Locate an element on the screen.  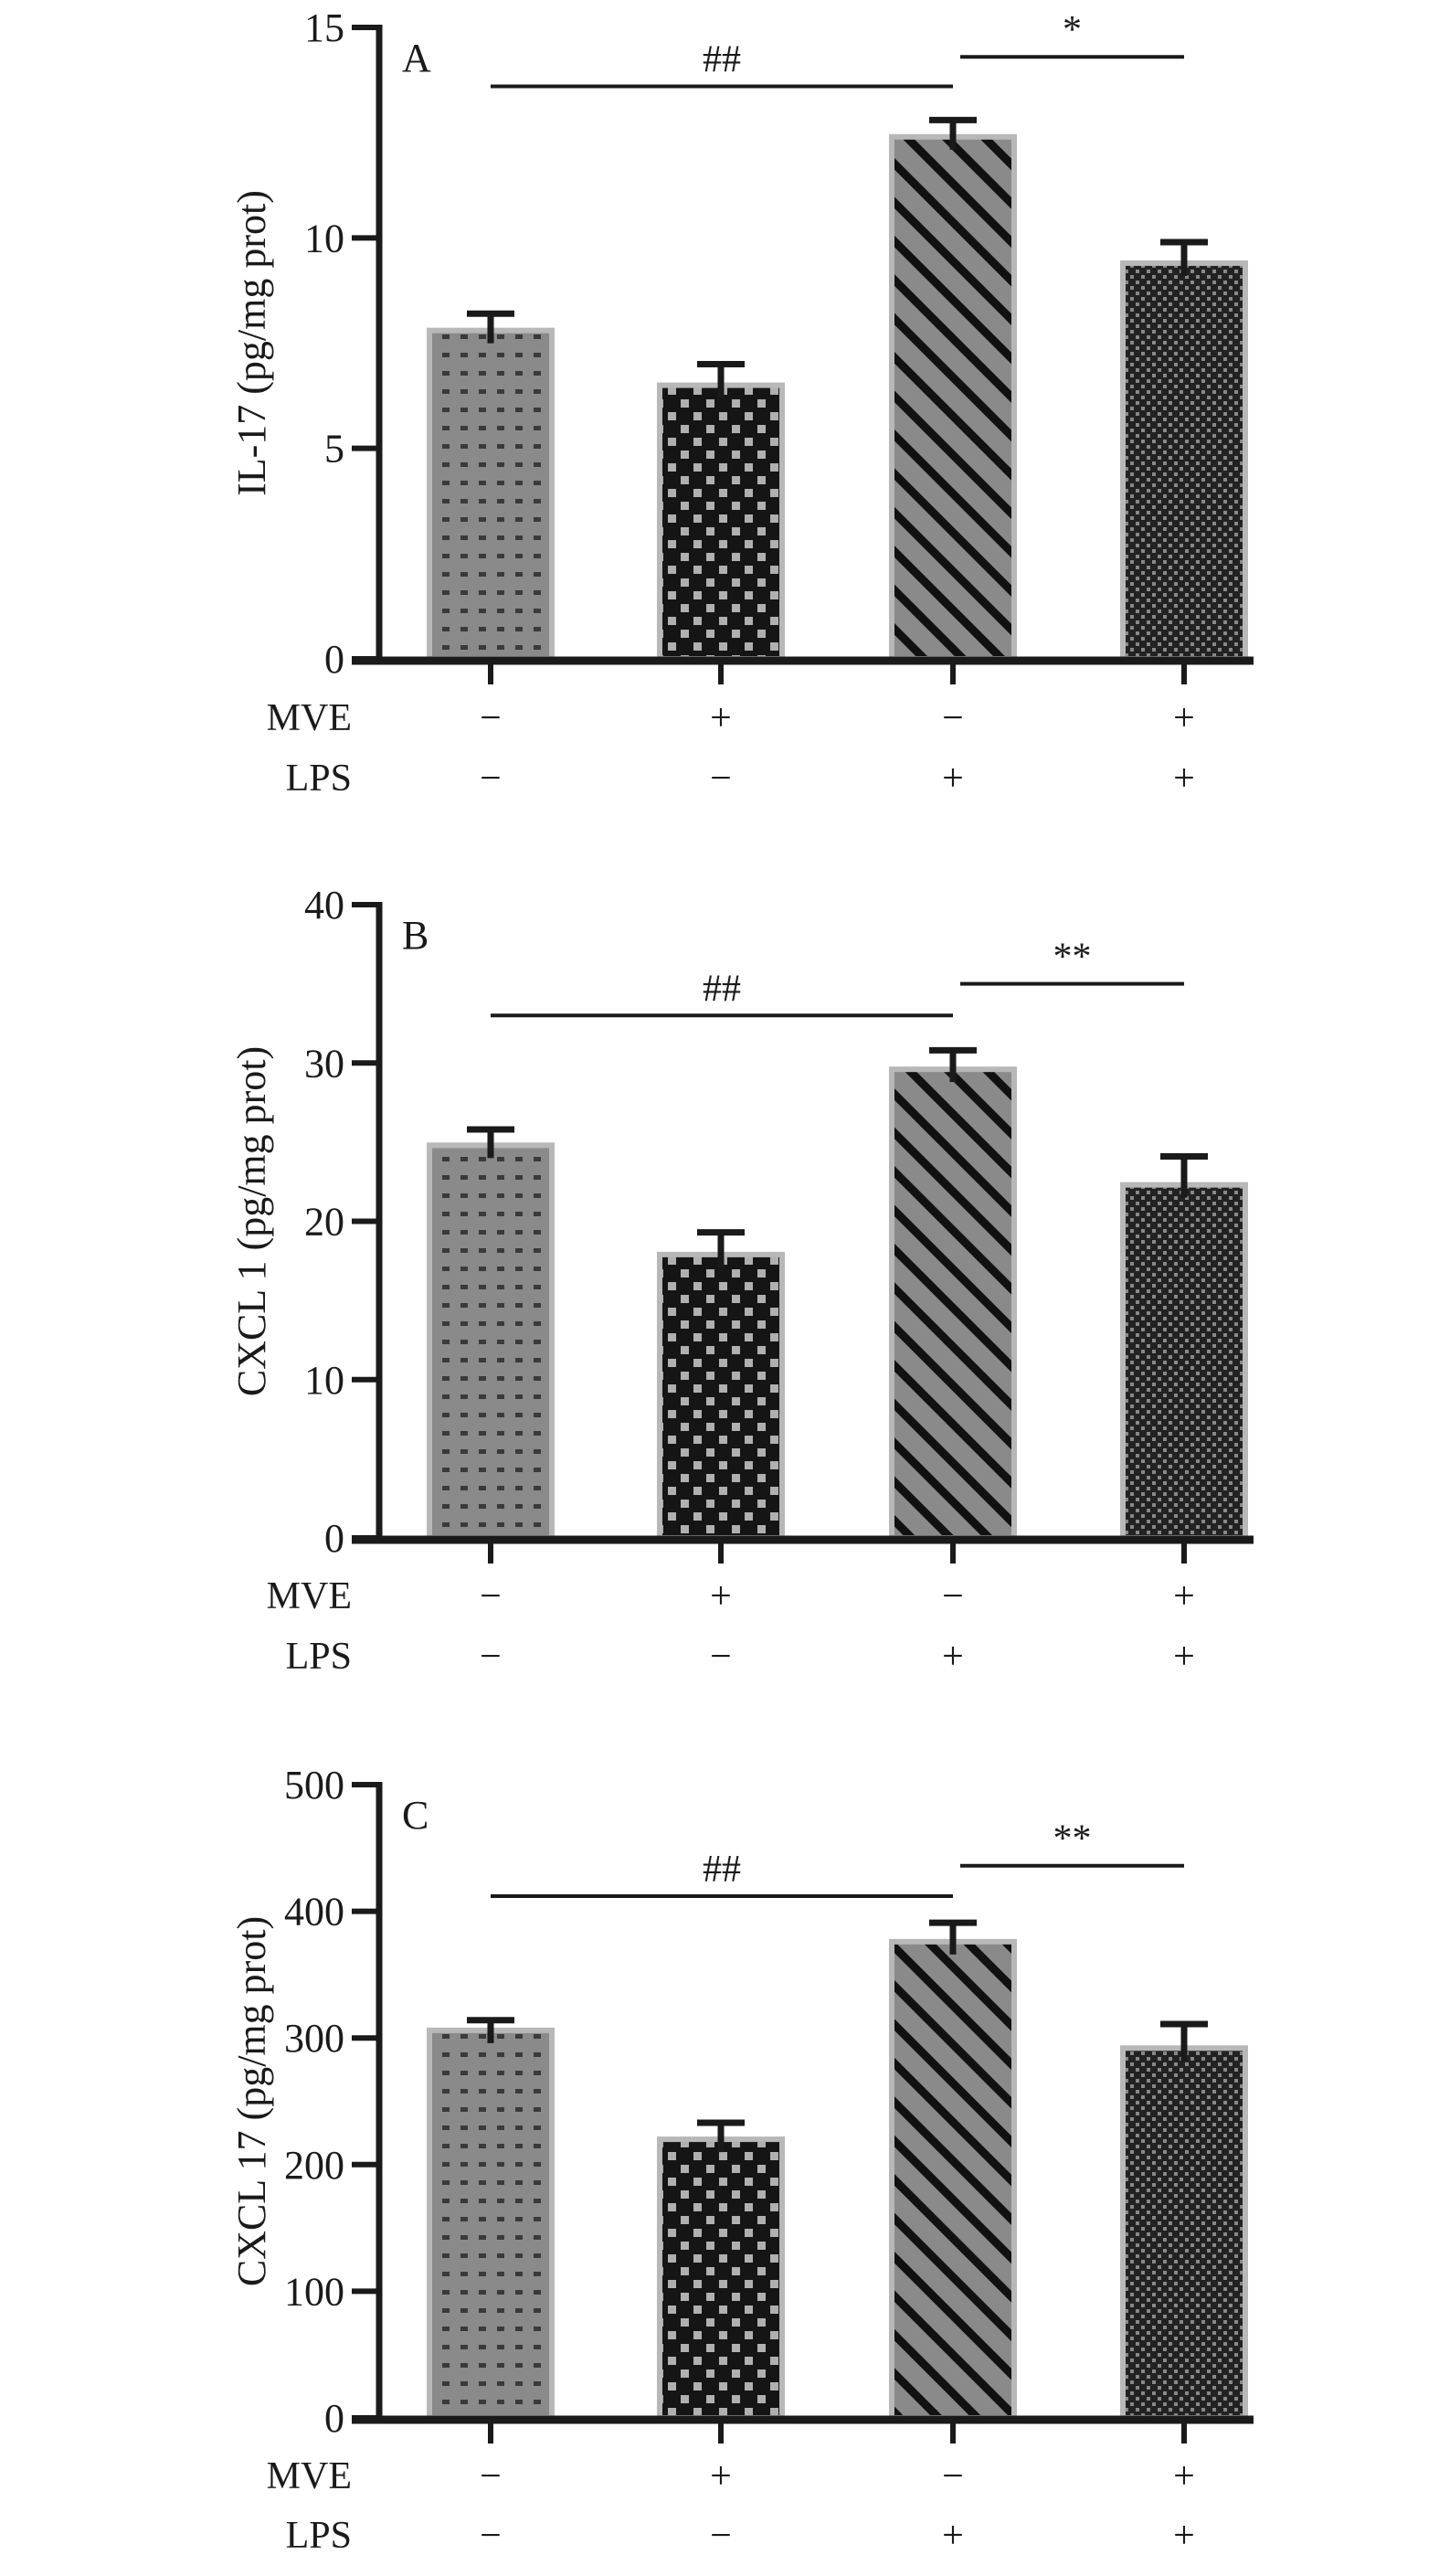
y-axis-label: IL-17 (pg/mg prot) is located at coordinates (251, 343).